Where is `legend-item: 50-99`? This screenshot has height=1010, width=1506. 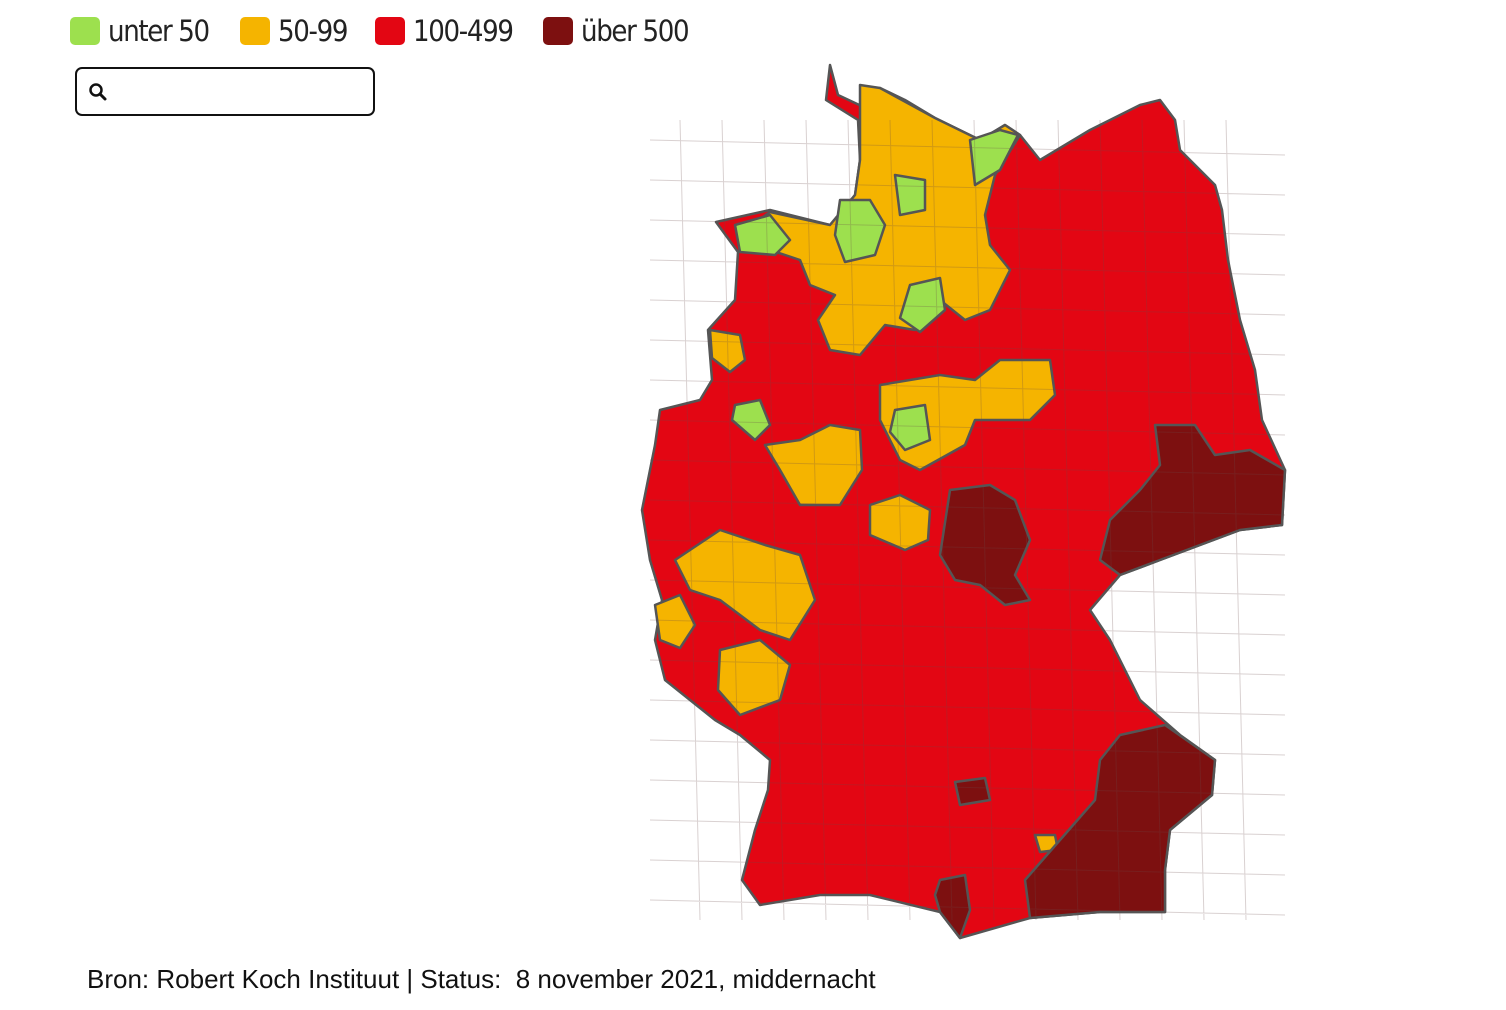 legend-item: 50-99 is located at coordinates (297, 31).